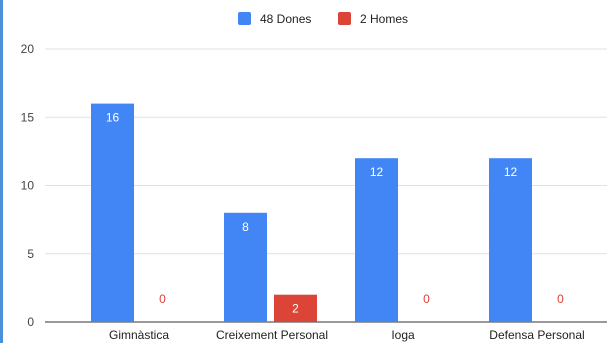  What do you see at coordinates (285, 19) in the screenshot?
I see `legend-label: 48 Dones` at bounding box center [285, 19].